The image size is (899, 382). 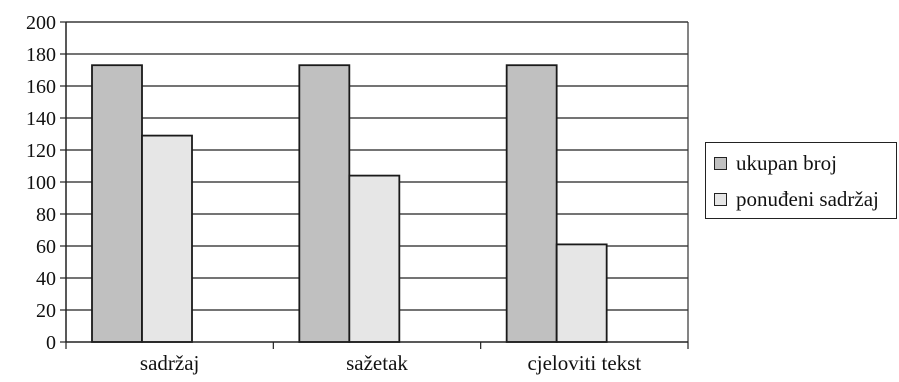 What do you see at coordinates (41, 23) in the screenshot?
I see `y-tick-label: 200` at bounding box center [41, 23].